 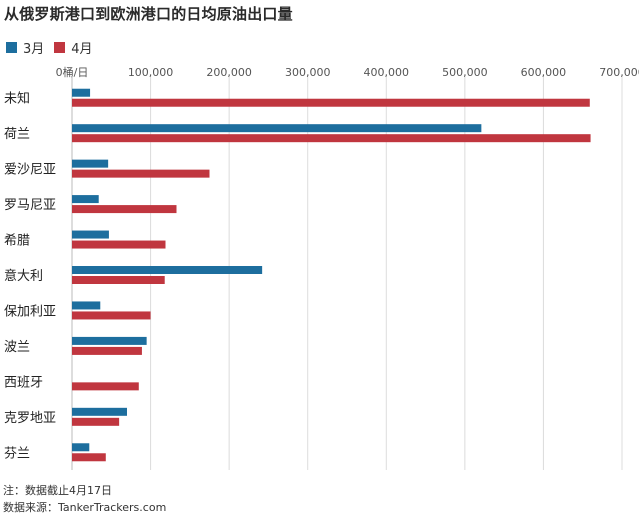 What do you see at coordinates (23, 276) in the screenshot?
I see `category-label: 意大利` at bounding box center [23, 276].